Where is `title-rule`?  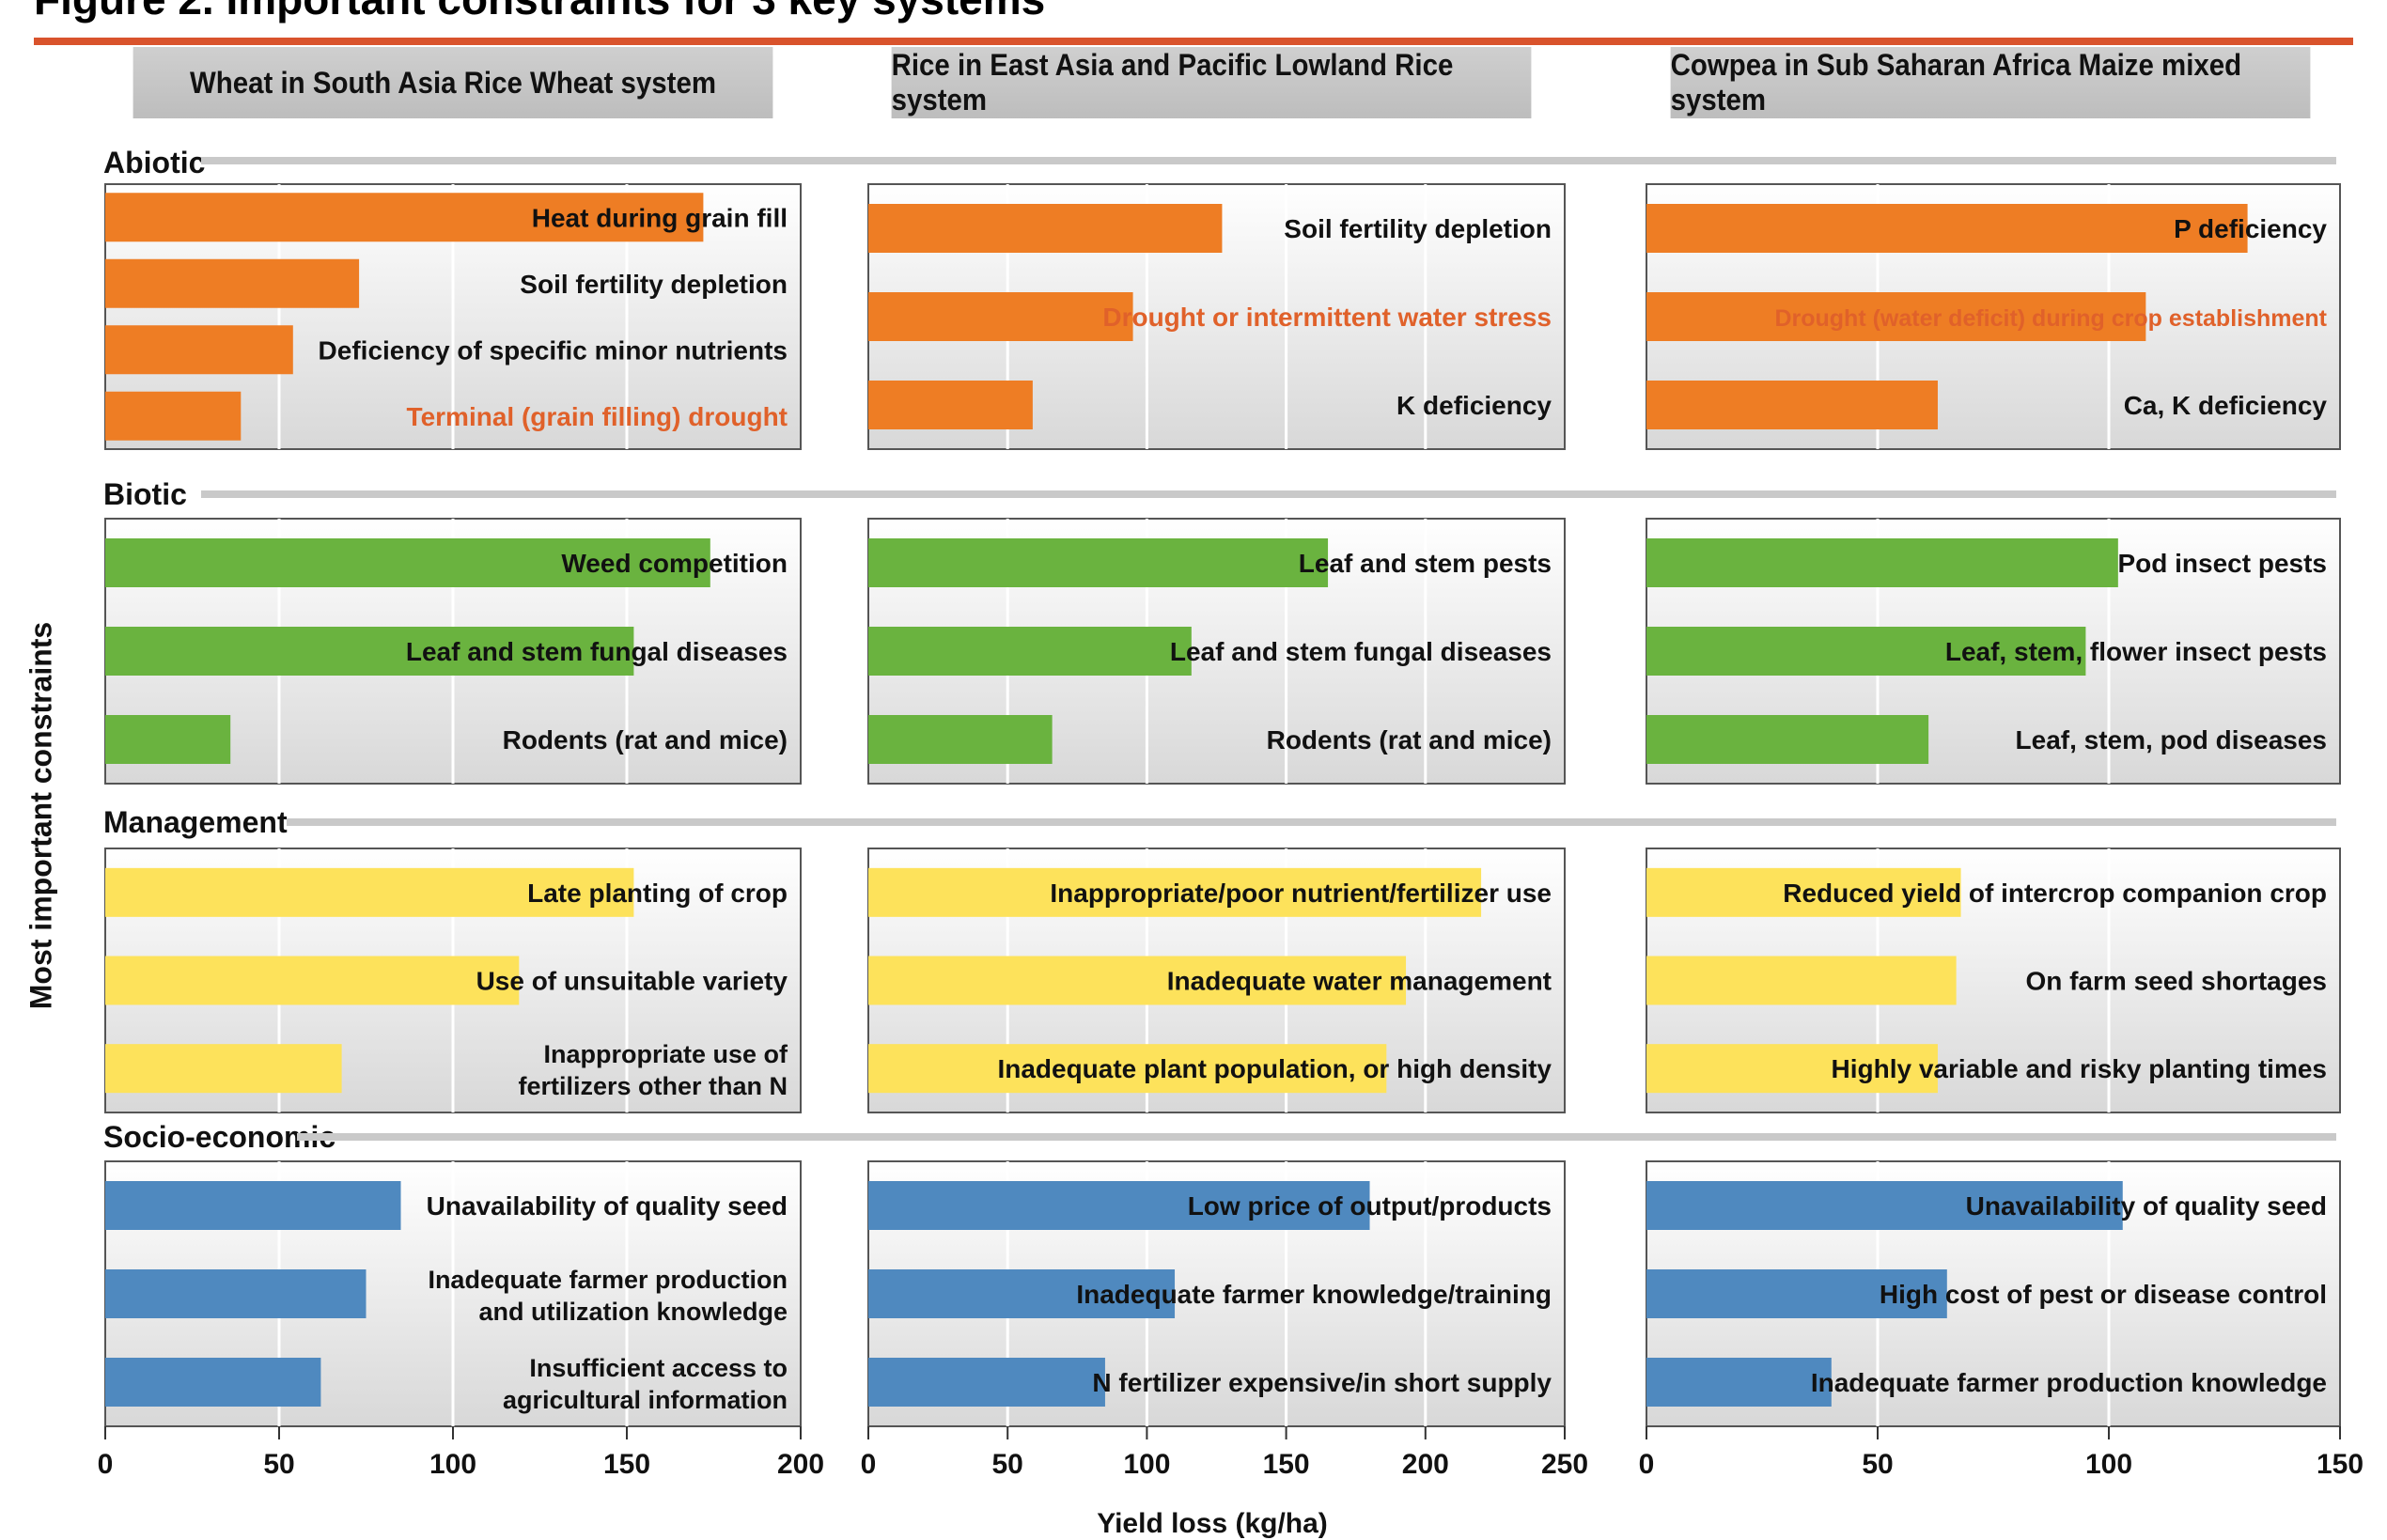
title-rule is located at coordinates (1193, 41).